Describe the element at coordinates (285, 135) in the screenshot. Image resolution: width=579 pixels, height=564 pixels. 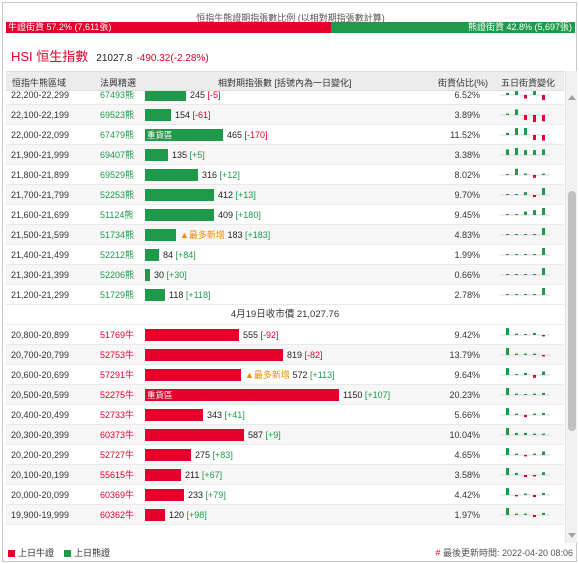
I see `table-row: 22,000-22,099 67479熊 重貨區 465 [-170] 11.52%` at that location.